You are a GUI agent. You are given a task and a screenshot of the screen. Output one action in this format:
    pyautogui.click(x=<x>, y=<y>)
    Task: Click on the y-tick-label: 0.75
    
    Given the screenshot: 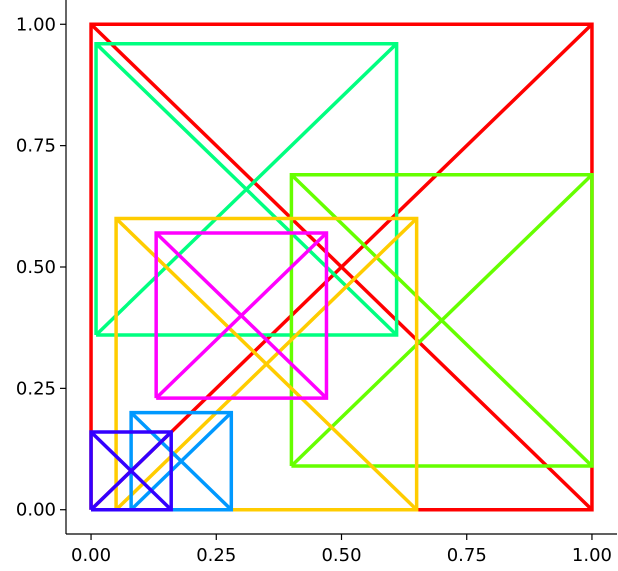 What is the action you would take?
    pyautogui.click(x=36, y=146)
    